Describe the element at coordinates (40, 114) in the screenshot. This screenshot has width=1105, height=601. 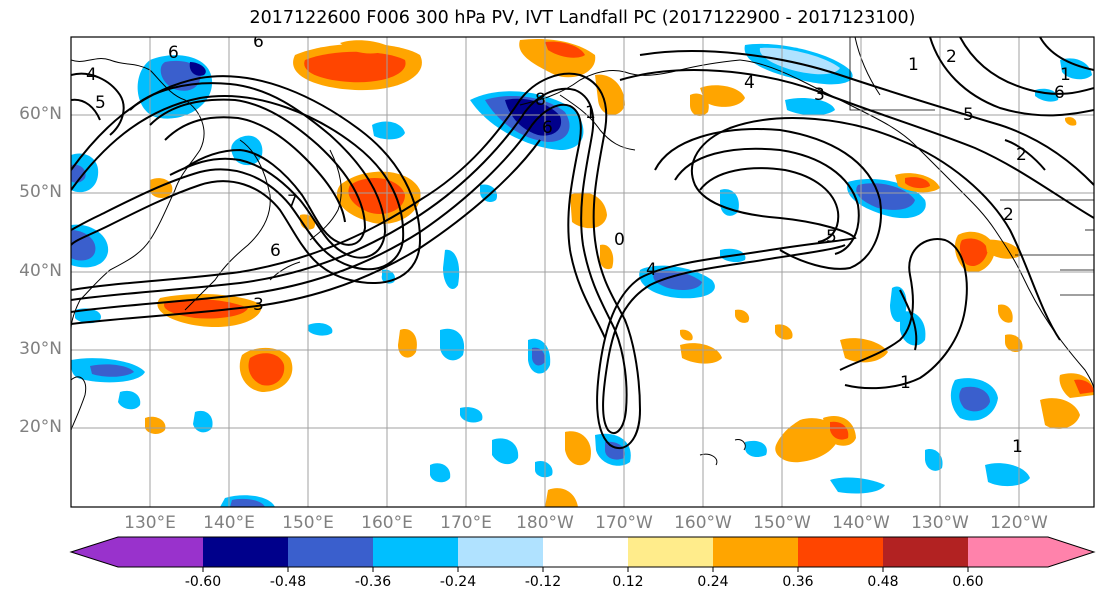
I see `lat-label-60n: 60°N` at that location.